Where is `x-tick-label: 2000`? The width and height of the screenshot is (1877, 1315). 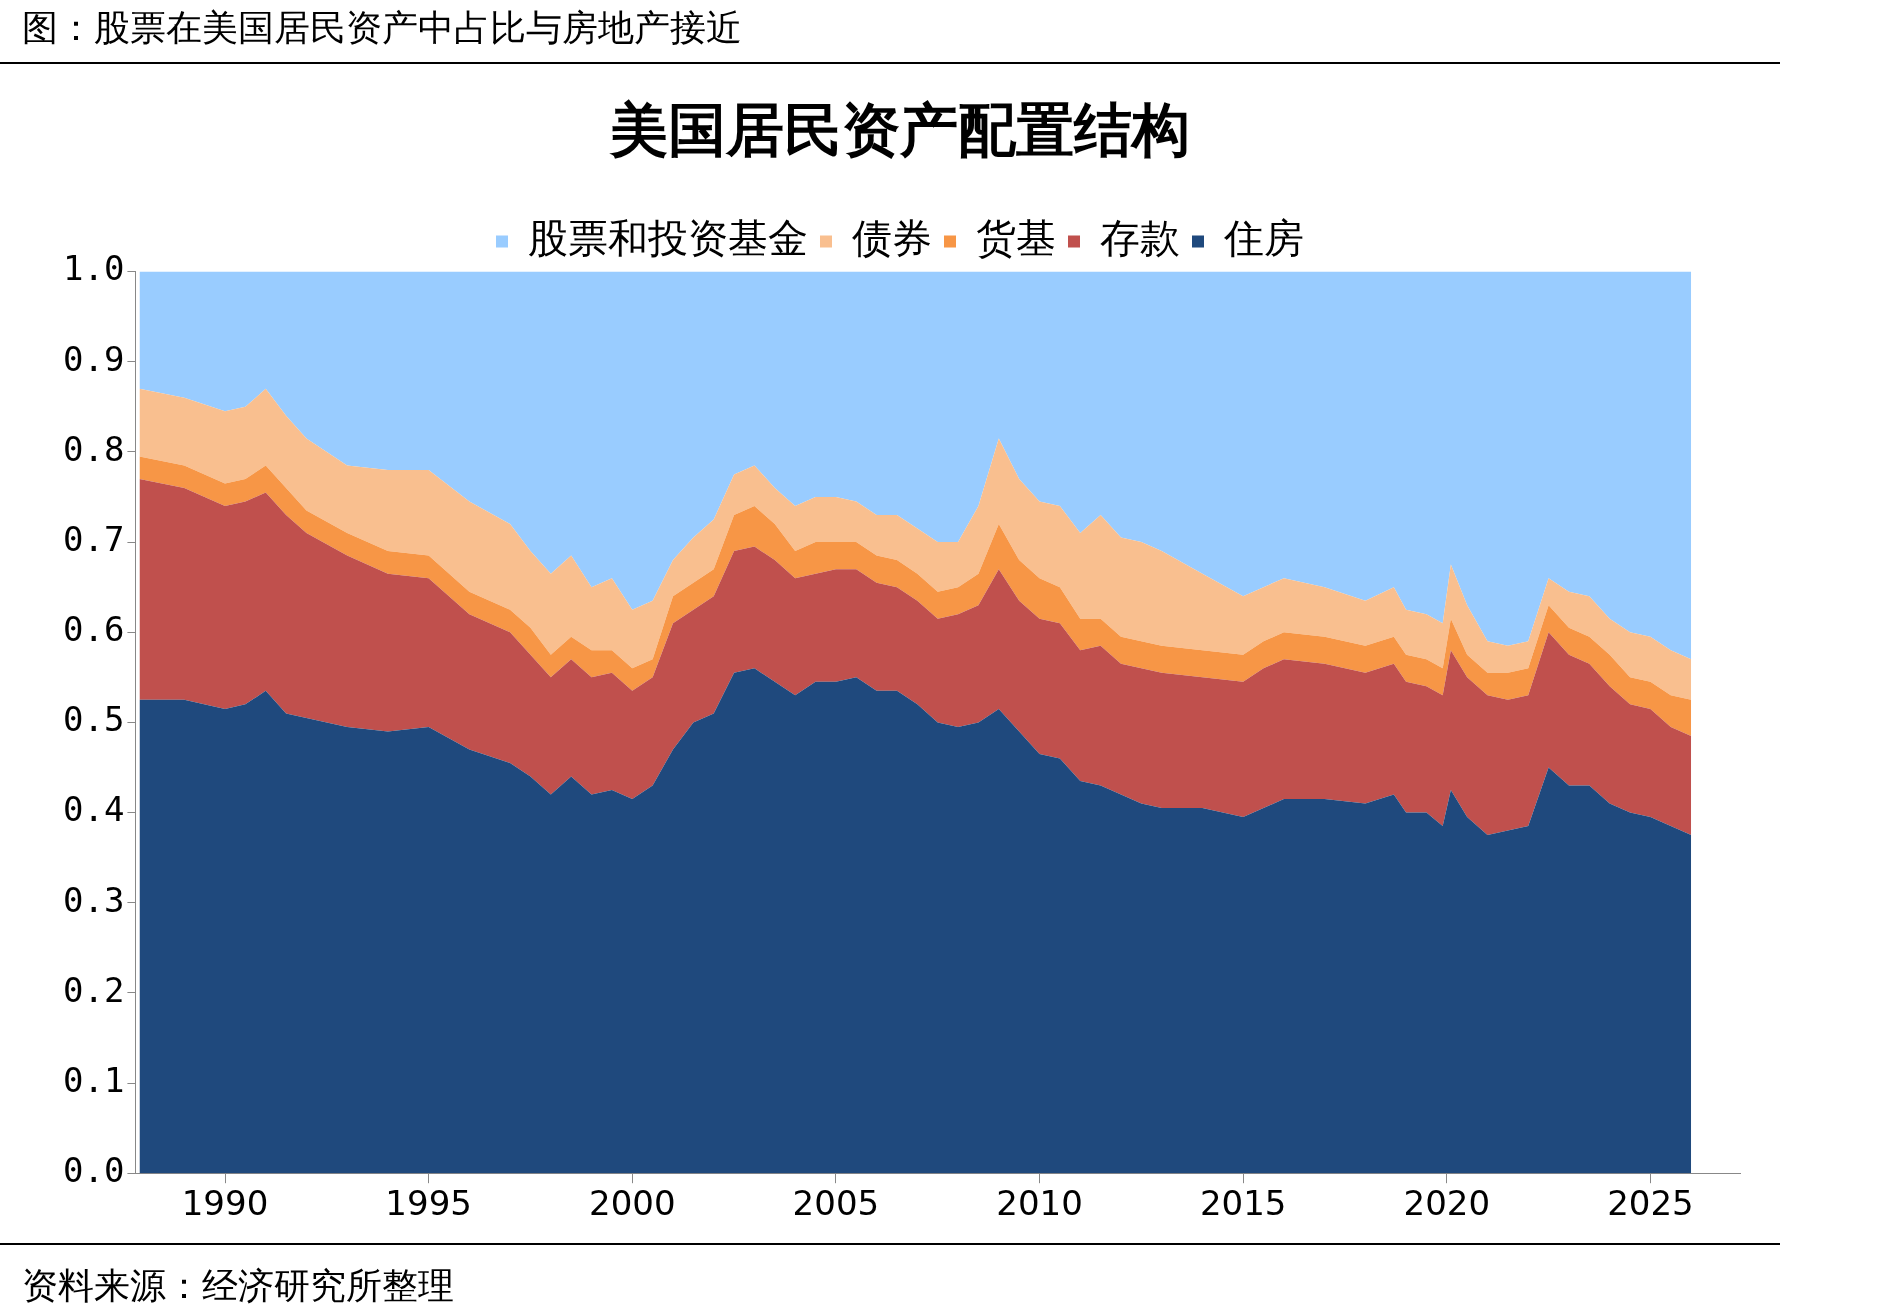 x-tick-label: 2000 is located at coordinates (632, 1203).